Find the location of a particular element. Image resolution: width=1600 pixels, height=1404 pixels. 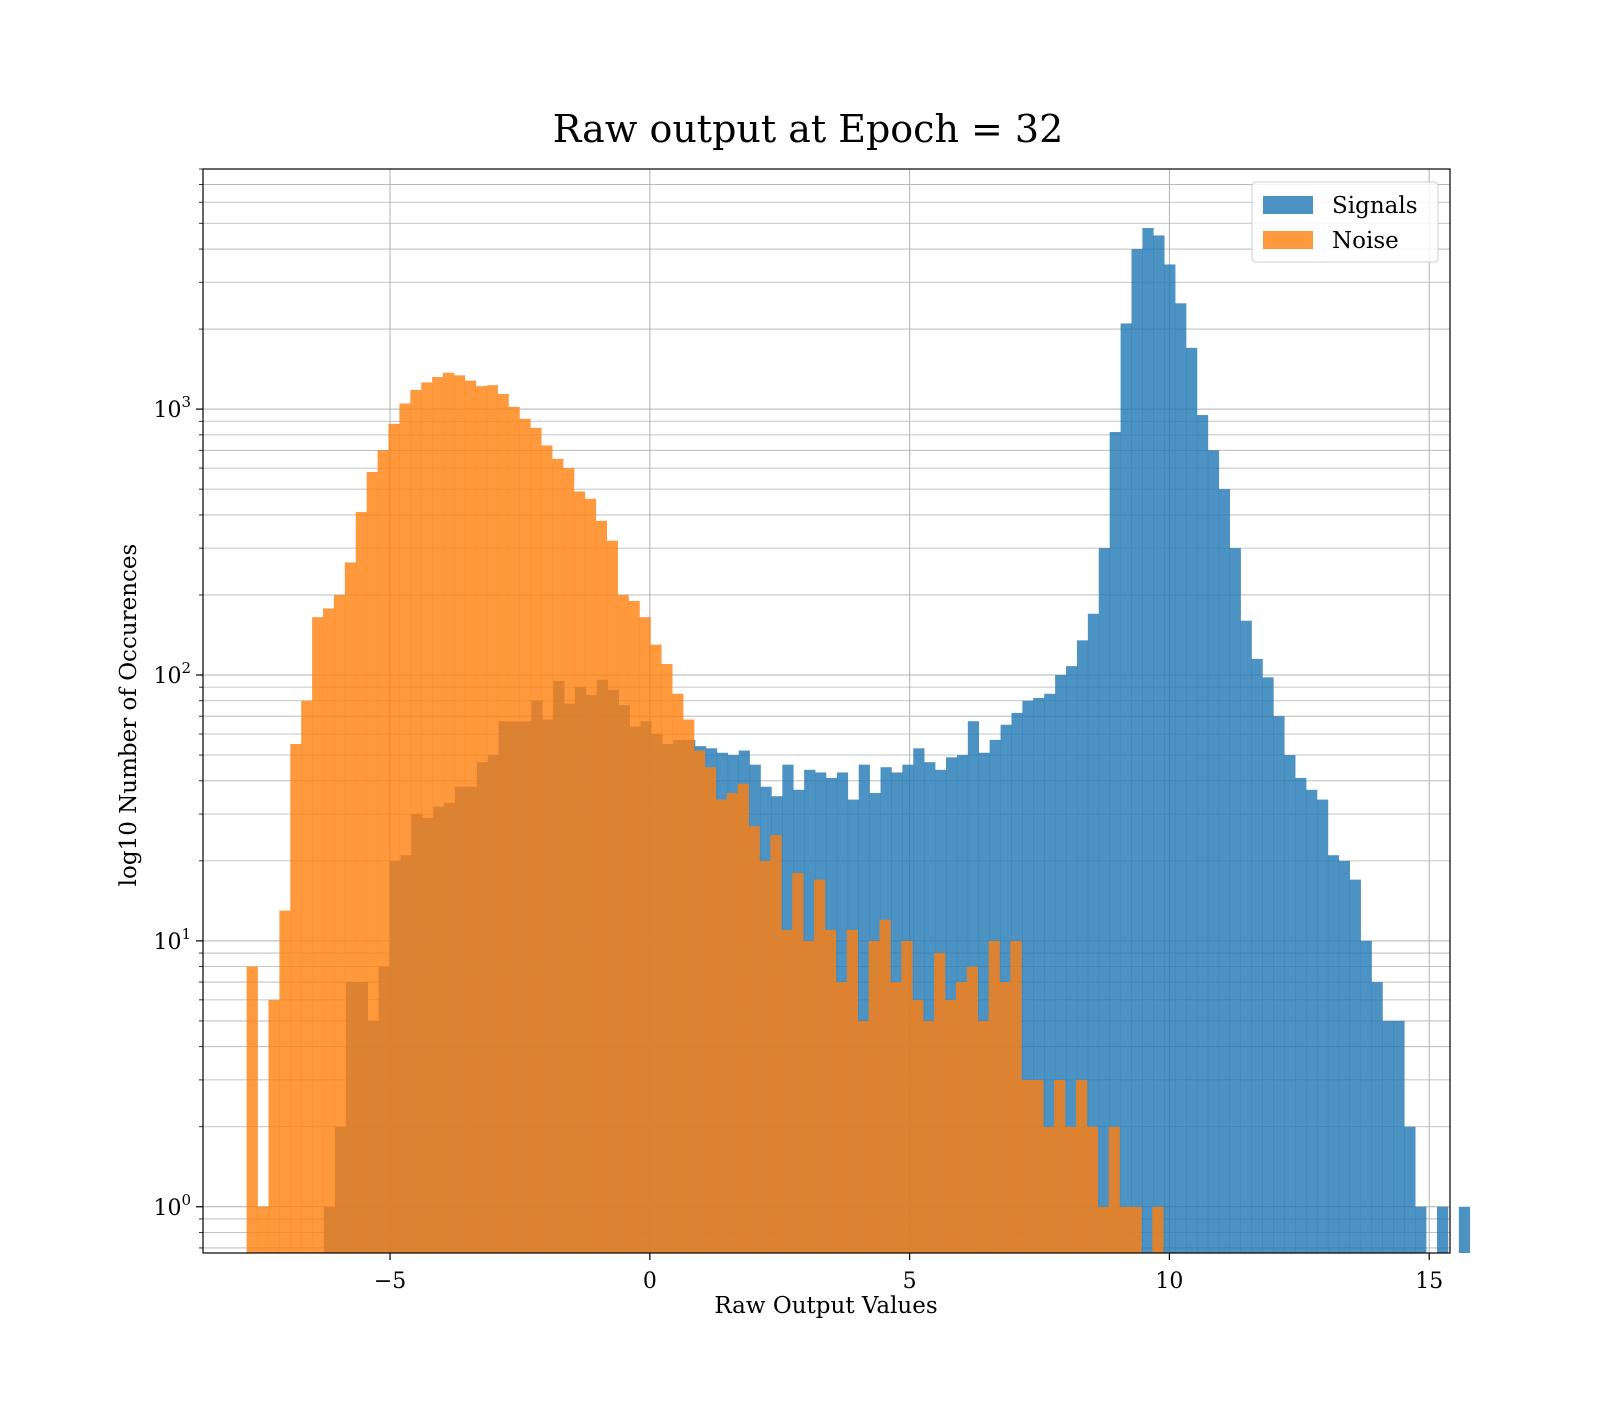

x-tick-label: 0 is located at coordinates (650, 1281).